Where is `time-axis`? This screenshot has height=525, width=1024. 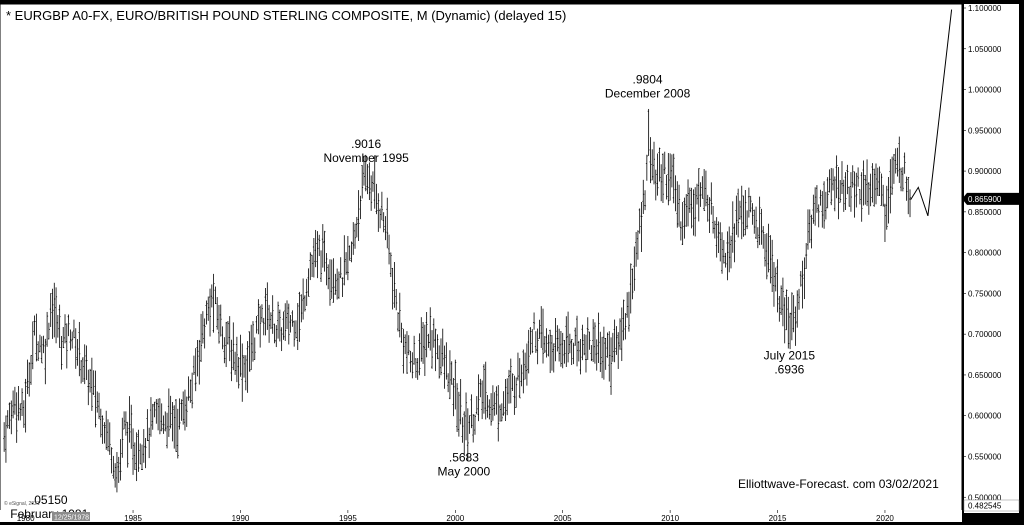 time-axis is located at coordinates (481, 516).